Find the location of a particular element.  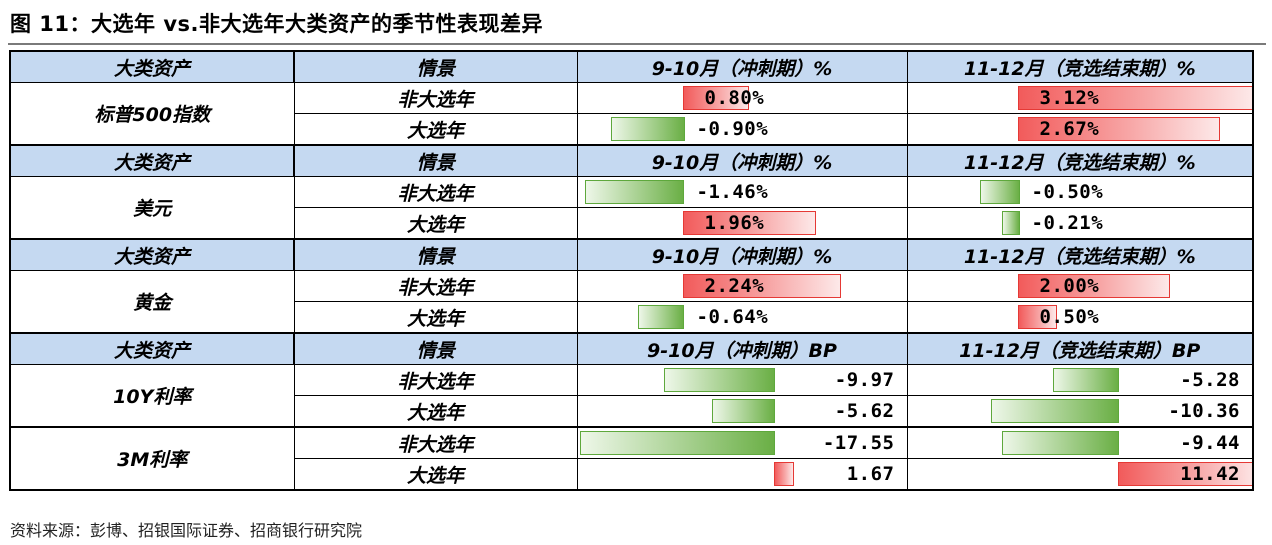

value-cell-2: 2.00% is located at coordinates (1080, 286).